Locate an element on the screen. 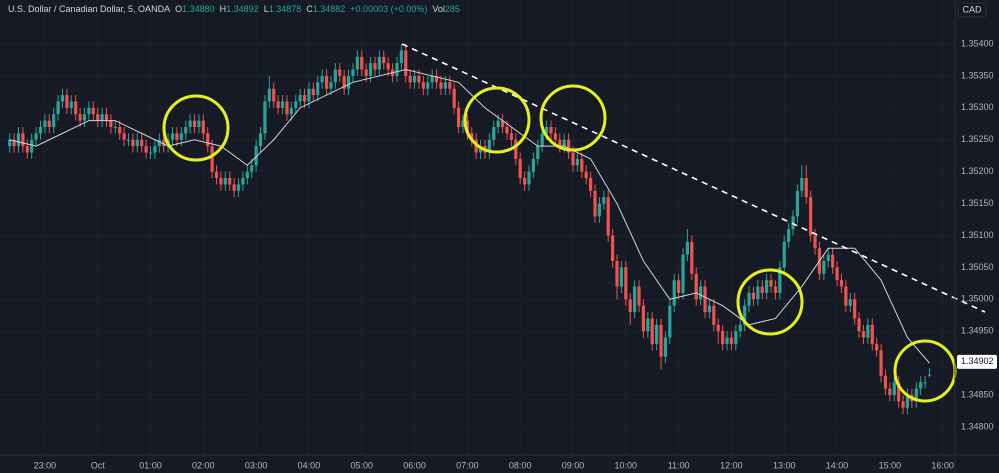  x-tick-label: 09:00 is located at coordinates (573, 465).